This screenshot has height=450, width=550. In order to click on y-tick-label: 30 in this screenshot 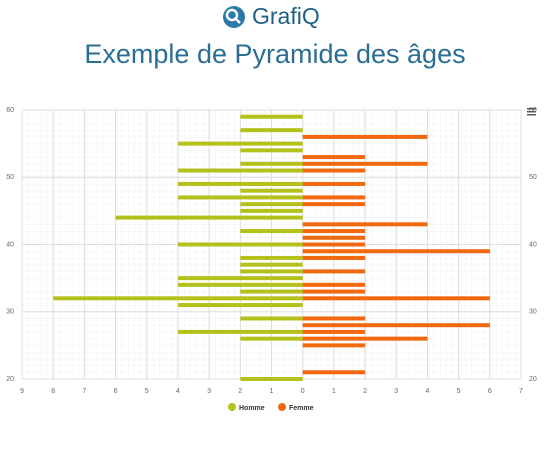, I will do `click(10, 312)`.